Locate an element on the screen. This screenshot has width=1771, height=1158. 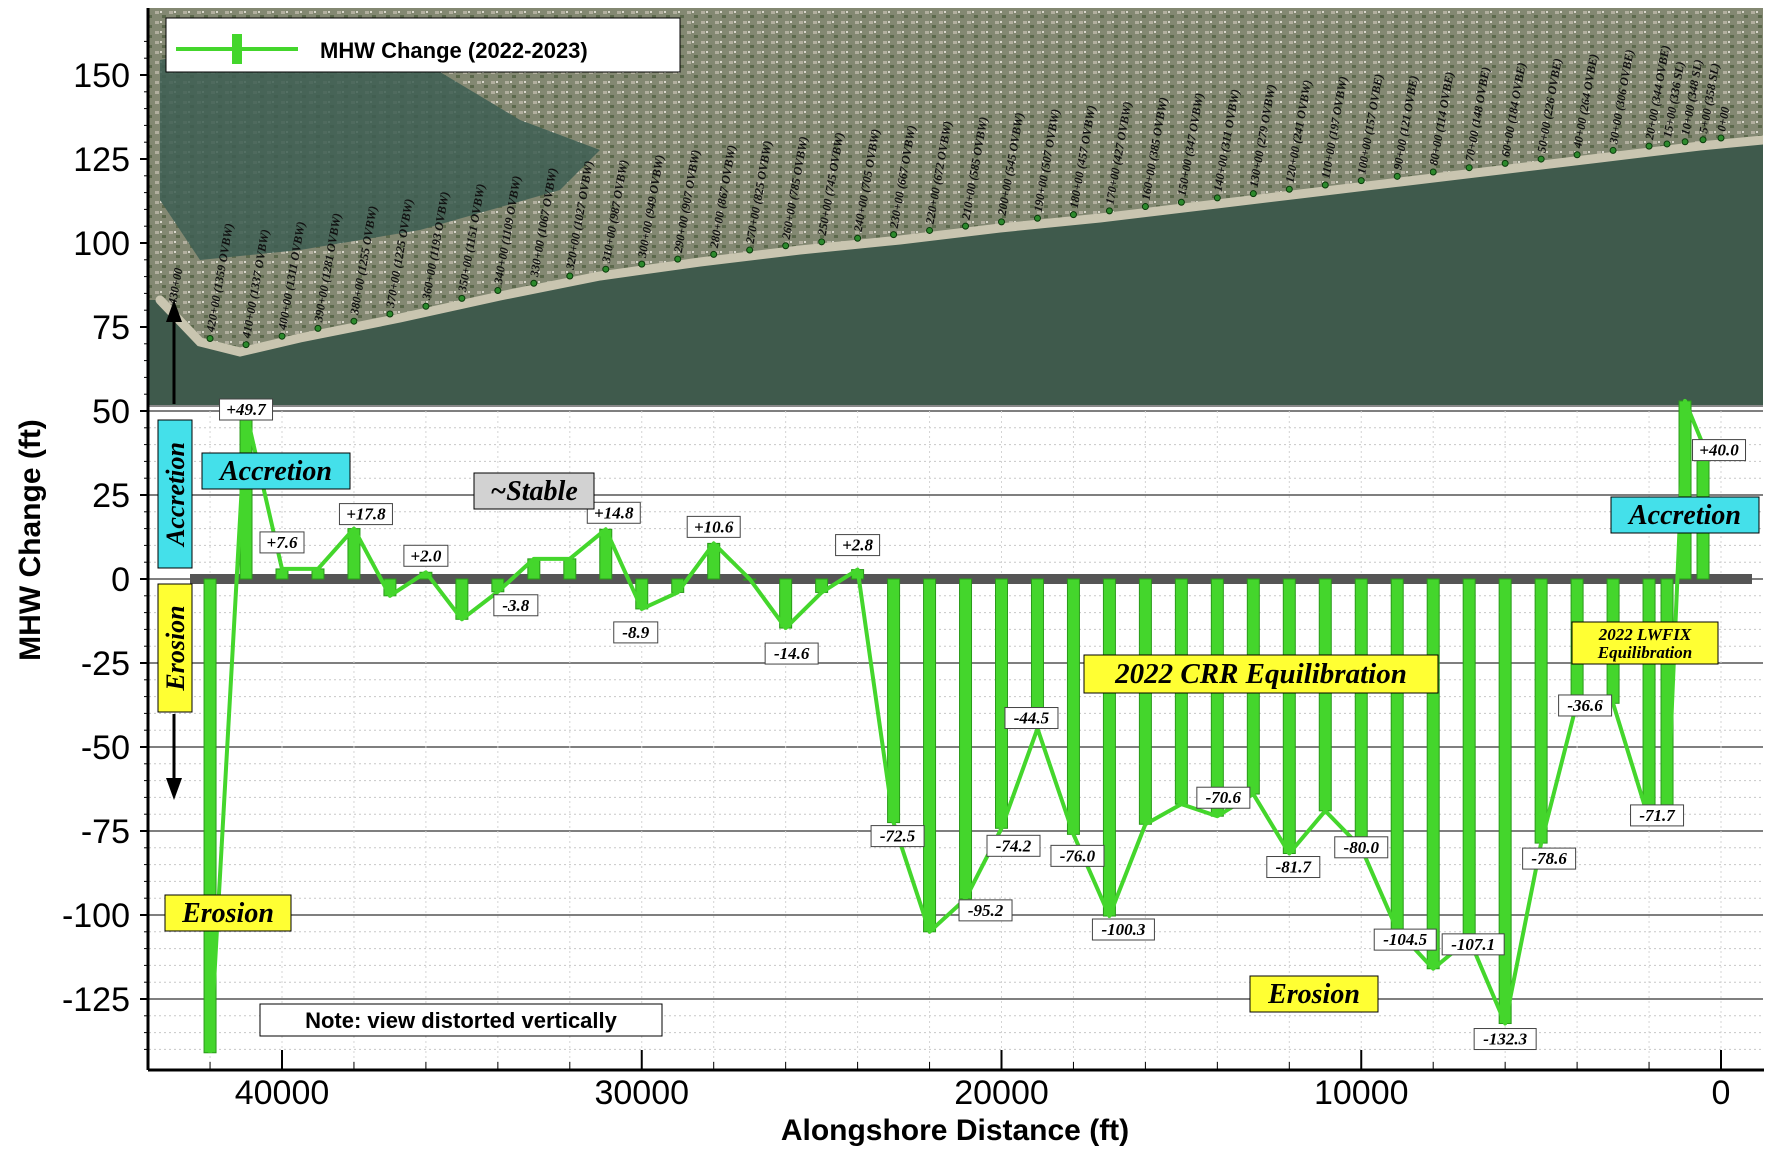
data-label-text: +2.8 is located at coordinates (857, 545).